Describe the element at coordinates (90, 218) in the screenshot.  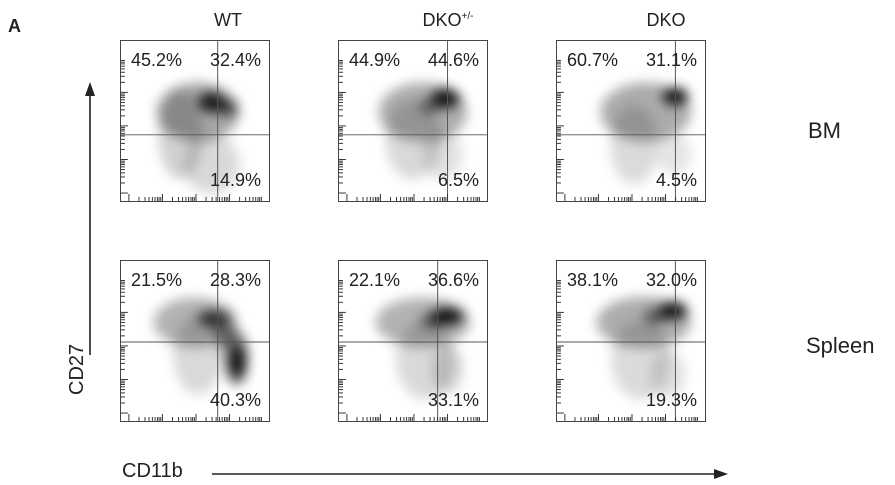
I see `y-axis-arrow` at that location.